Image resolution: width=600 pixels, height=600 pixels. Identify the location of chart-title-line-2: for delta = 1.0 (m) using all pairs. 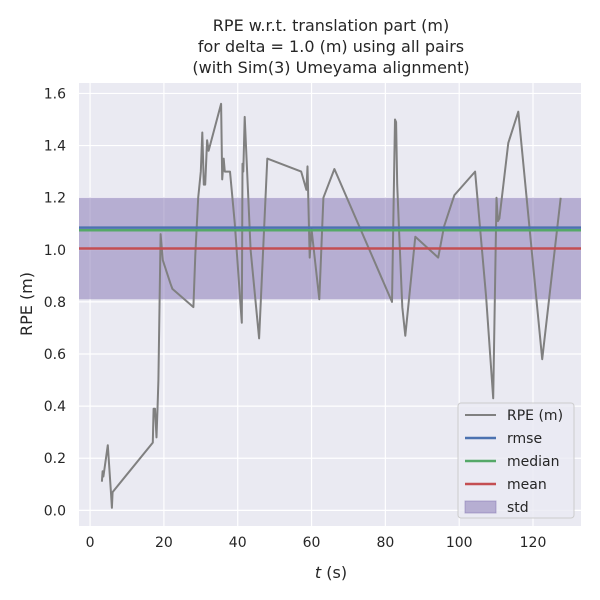
(331, 46).